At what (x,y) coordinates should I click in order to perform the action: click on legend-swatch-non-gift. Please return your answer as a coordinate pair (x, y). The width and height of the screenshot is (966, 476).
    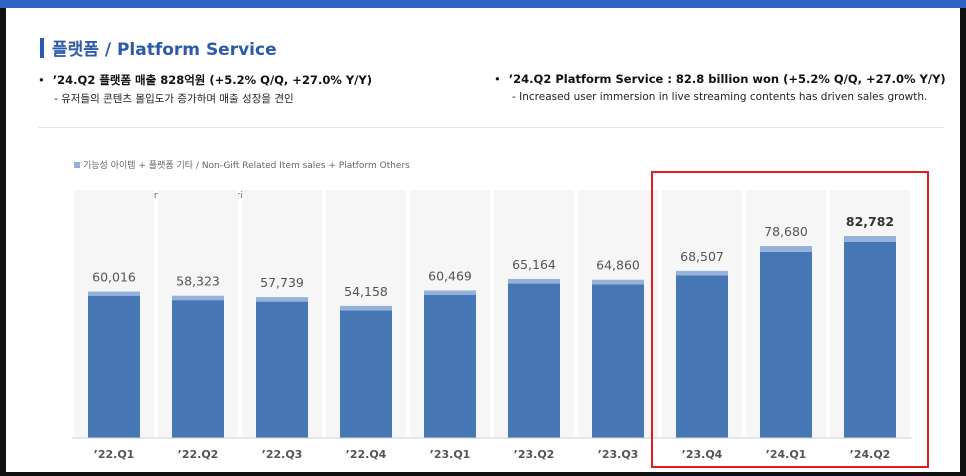
    Looking at the image, I should click on (77, 164).